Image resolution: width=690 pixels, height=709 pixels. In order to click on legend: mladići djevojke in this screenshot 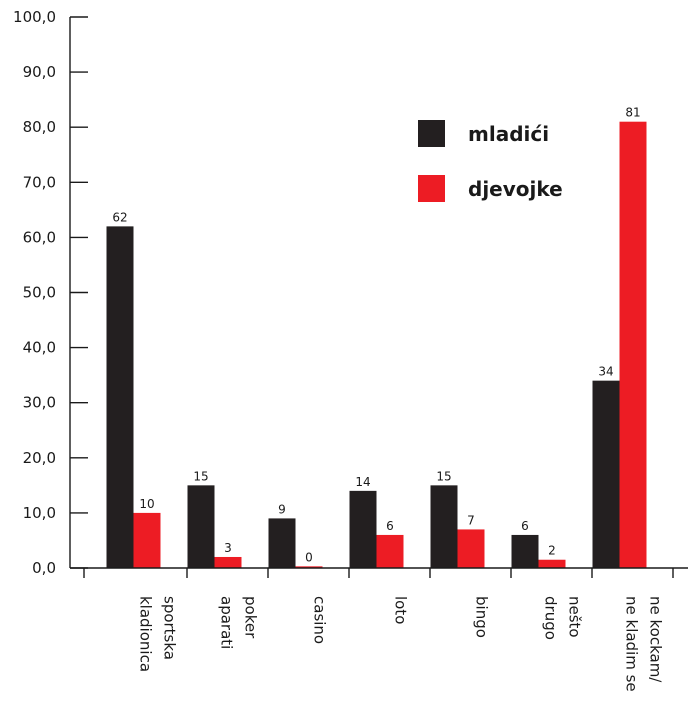, I will do `click(490, 161)`.